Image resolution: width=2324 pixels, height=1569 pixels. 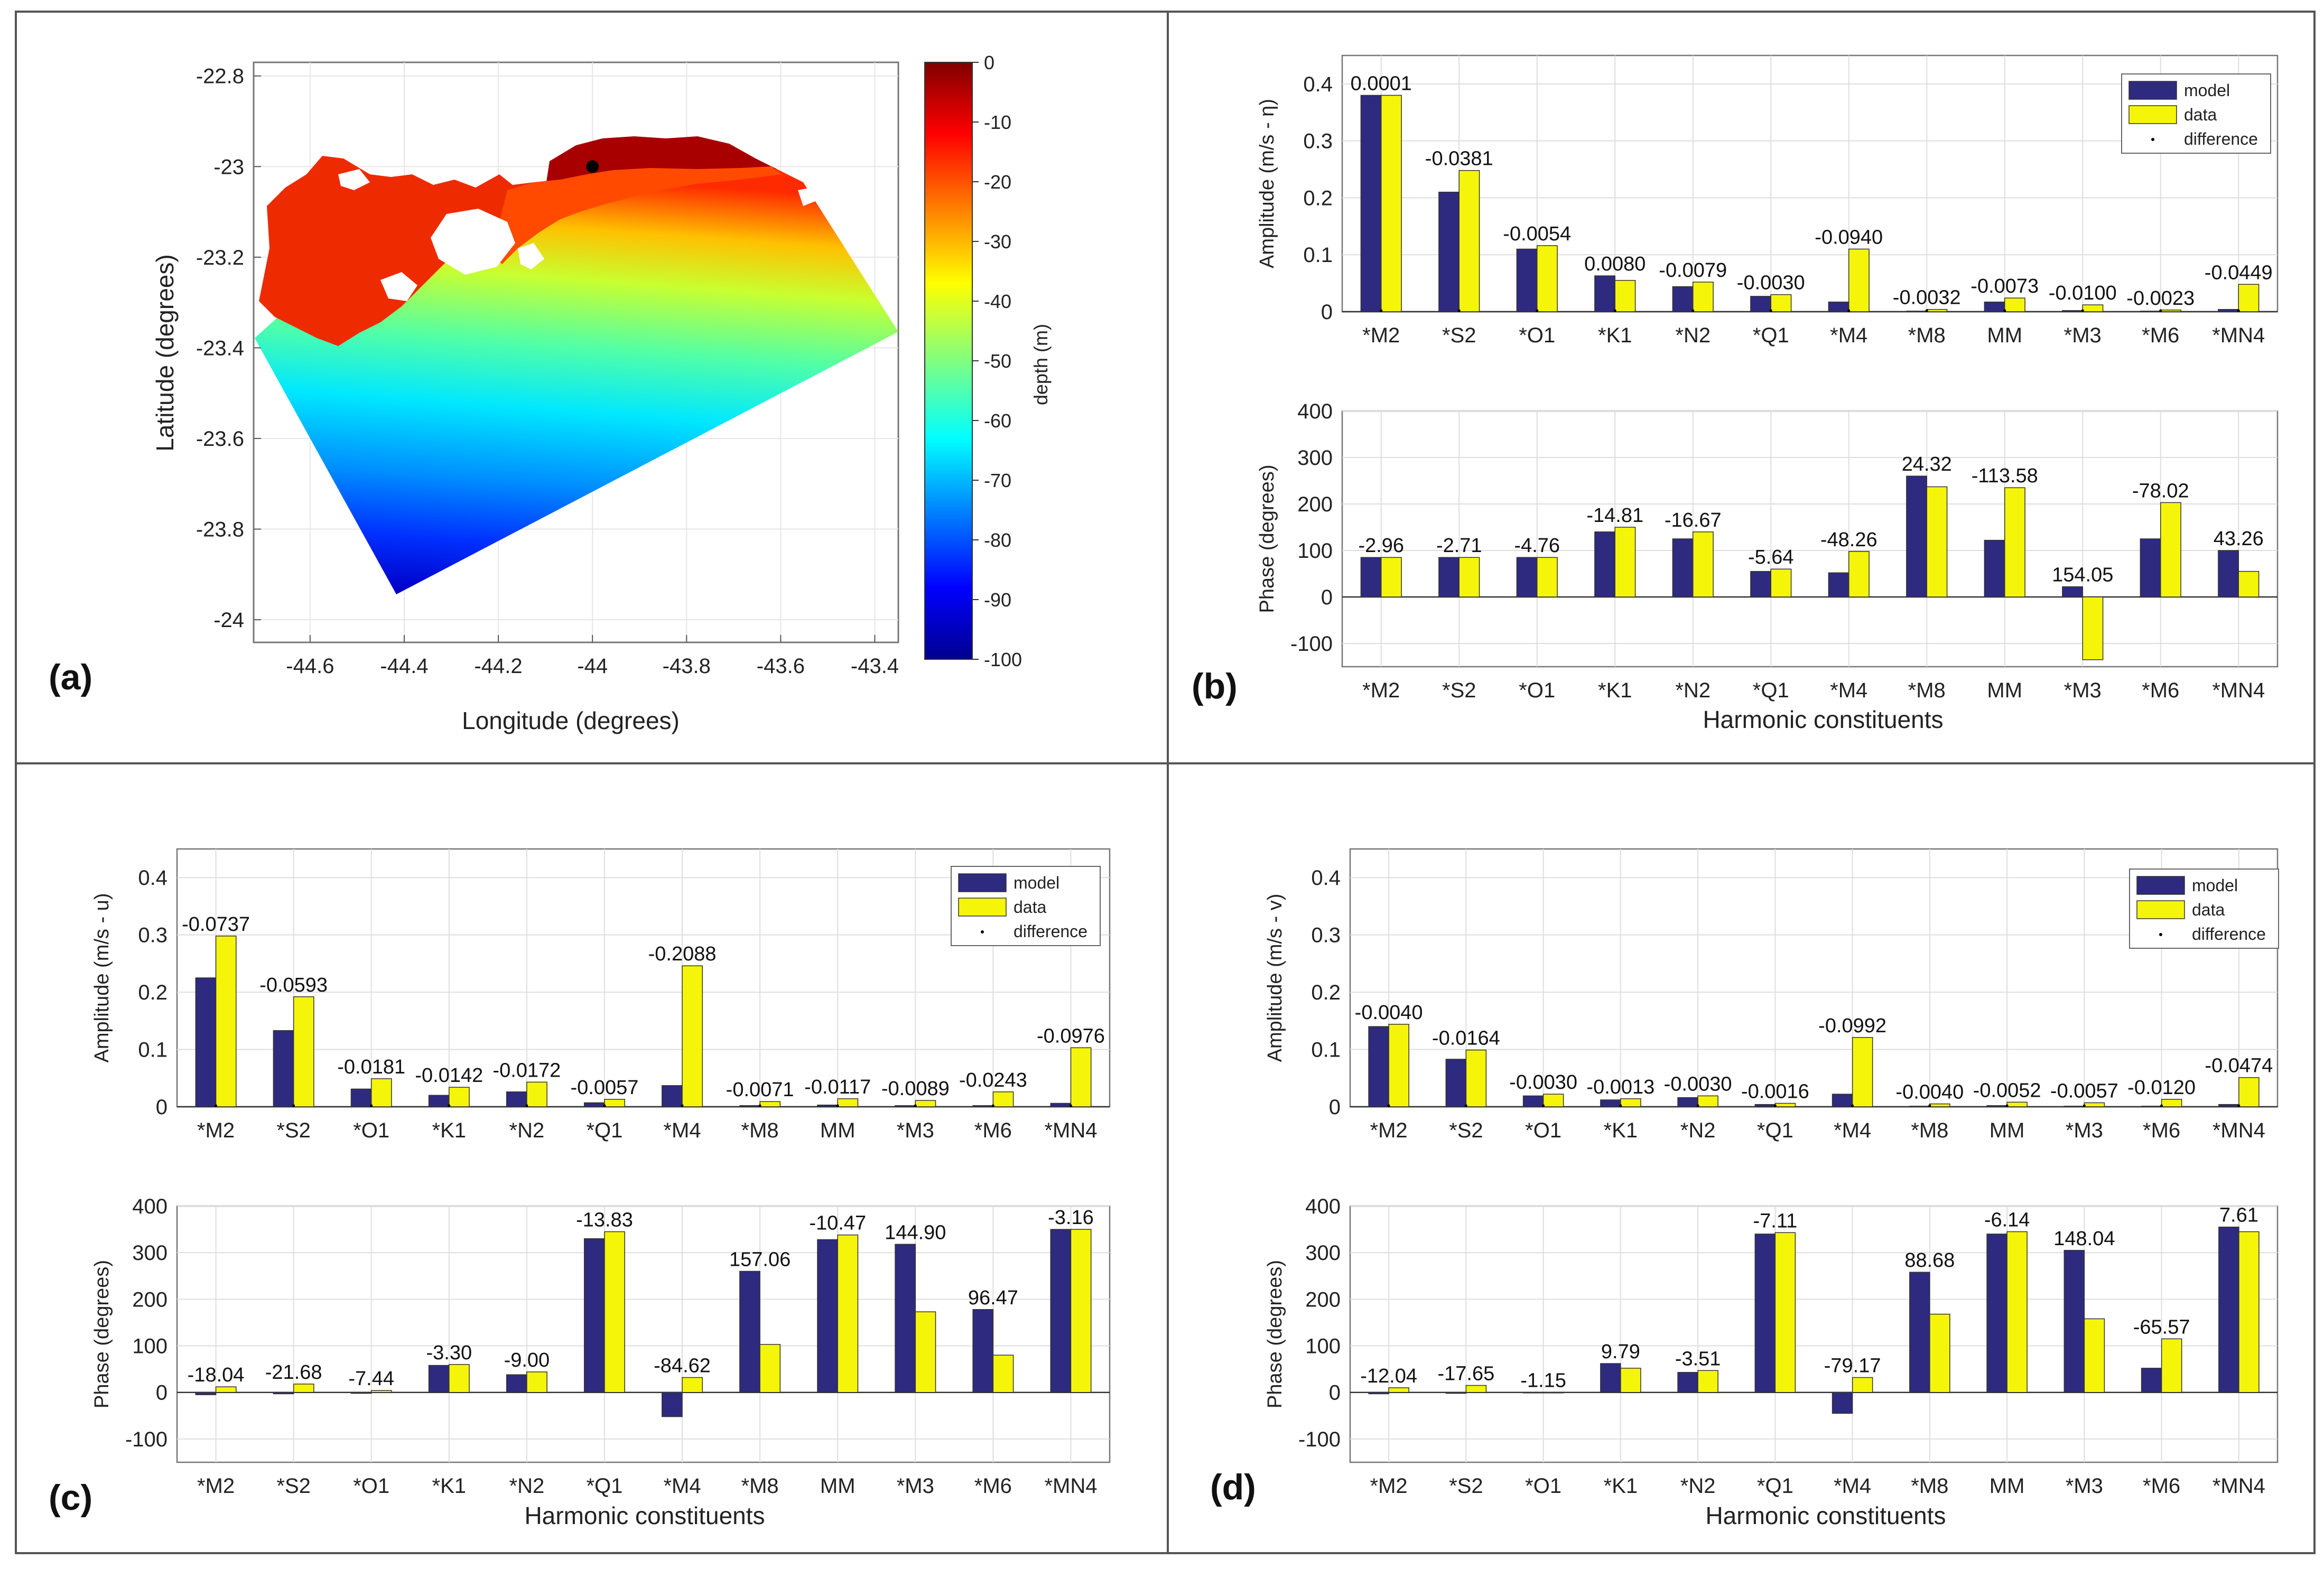 What do you see at coordinates (997, 540) in the screenshot?
I see `colorbar-tick-label: -80` at bounding box center [997, 540].